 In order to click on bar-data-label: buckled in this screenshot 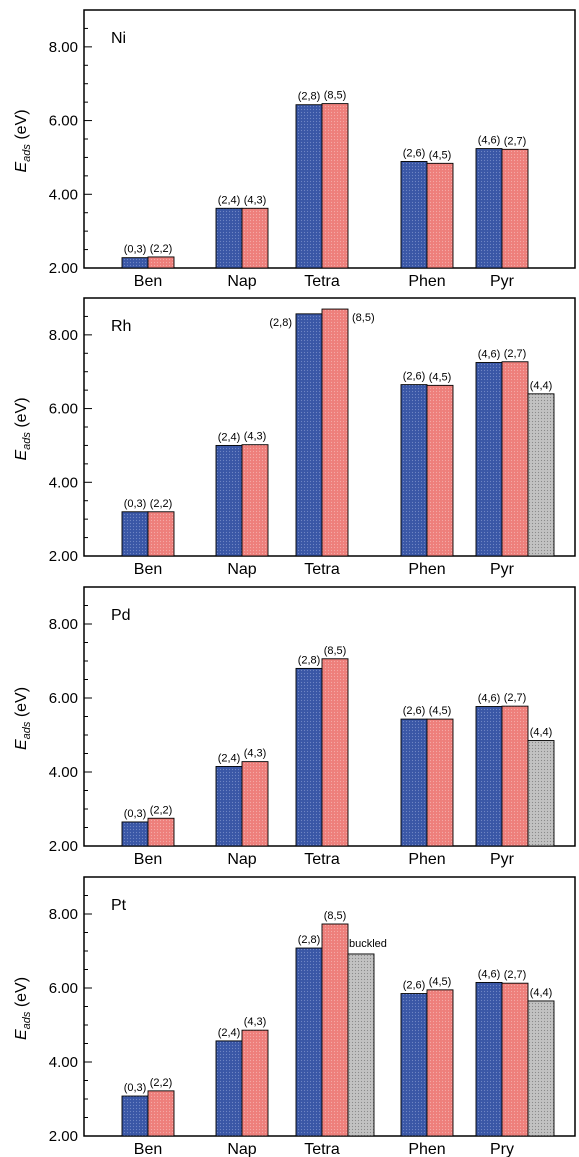, I will do `click(368, 944)`.